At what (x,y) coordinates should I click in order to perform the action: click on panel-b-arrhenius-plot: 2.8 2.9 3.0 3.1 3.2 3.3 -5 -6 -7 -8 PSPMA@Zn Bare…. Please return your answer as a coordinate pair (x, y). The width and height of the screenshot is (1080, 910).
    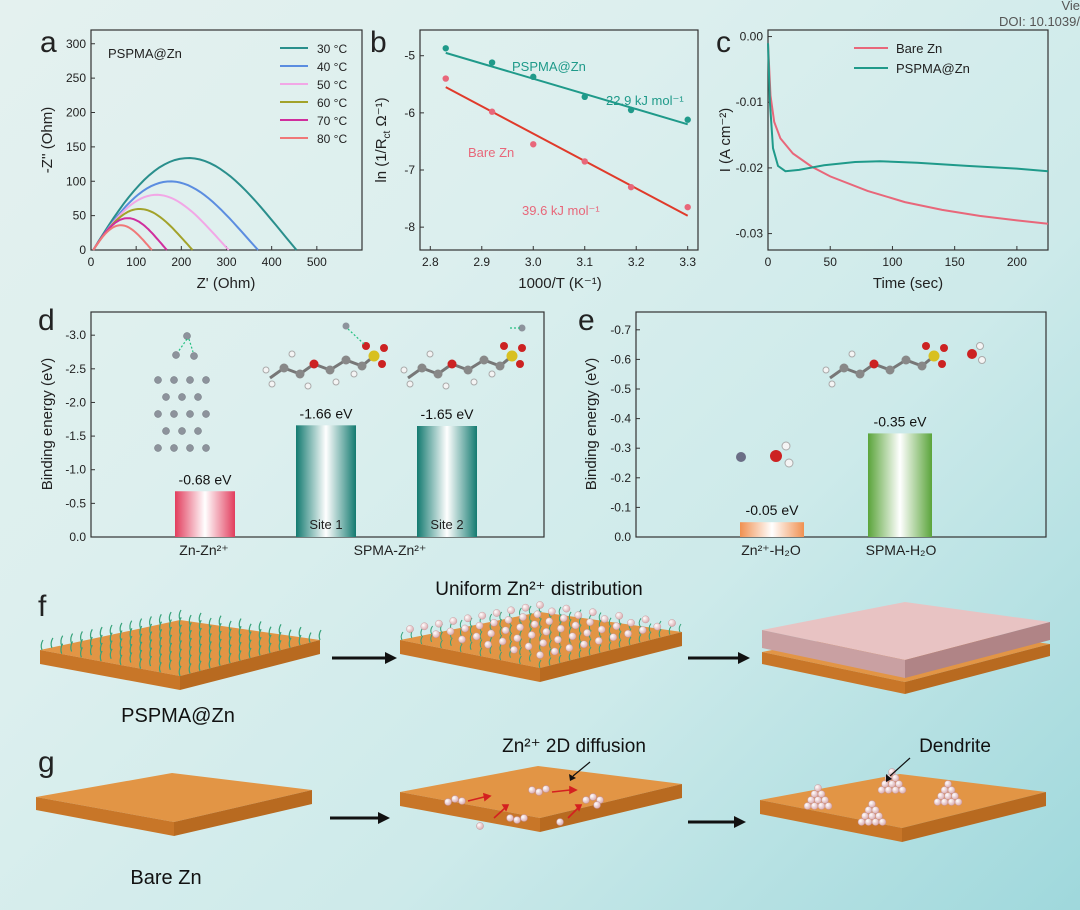
    Looking at the image, I should click on (536, 160).